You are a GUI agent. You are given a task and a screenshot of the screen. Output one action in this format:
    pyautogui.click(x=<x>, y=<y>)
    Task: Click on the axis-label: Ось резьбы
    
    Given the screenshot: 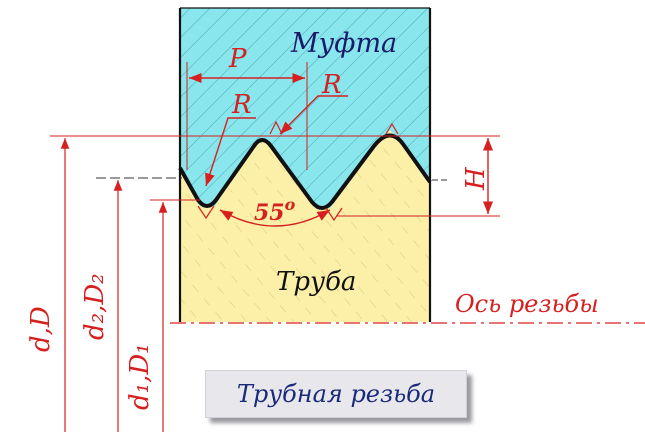 What is the action you would take?
    pyautogui.click(x=527, y=304)
    